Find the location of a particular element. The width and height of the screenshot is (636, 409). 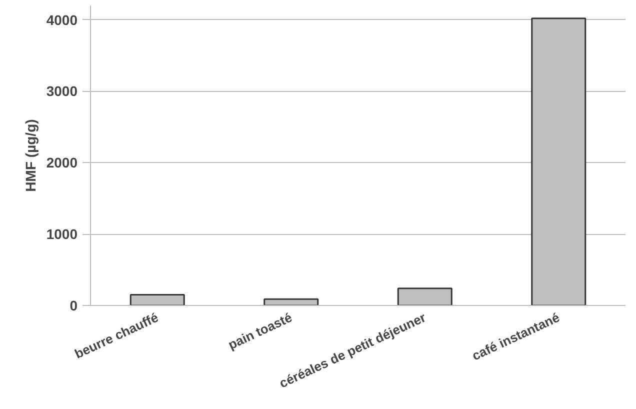

y-tick-label: 0 is located at coordinates (74, 306).